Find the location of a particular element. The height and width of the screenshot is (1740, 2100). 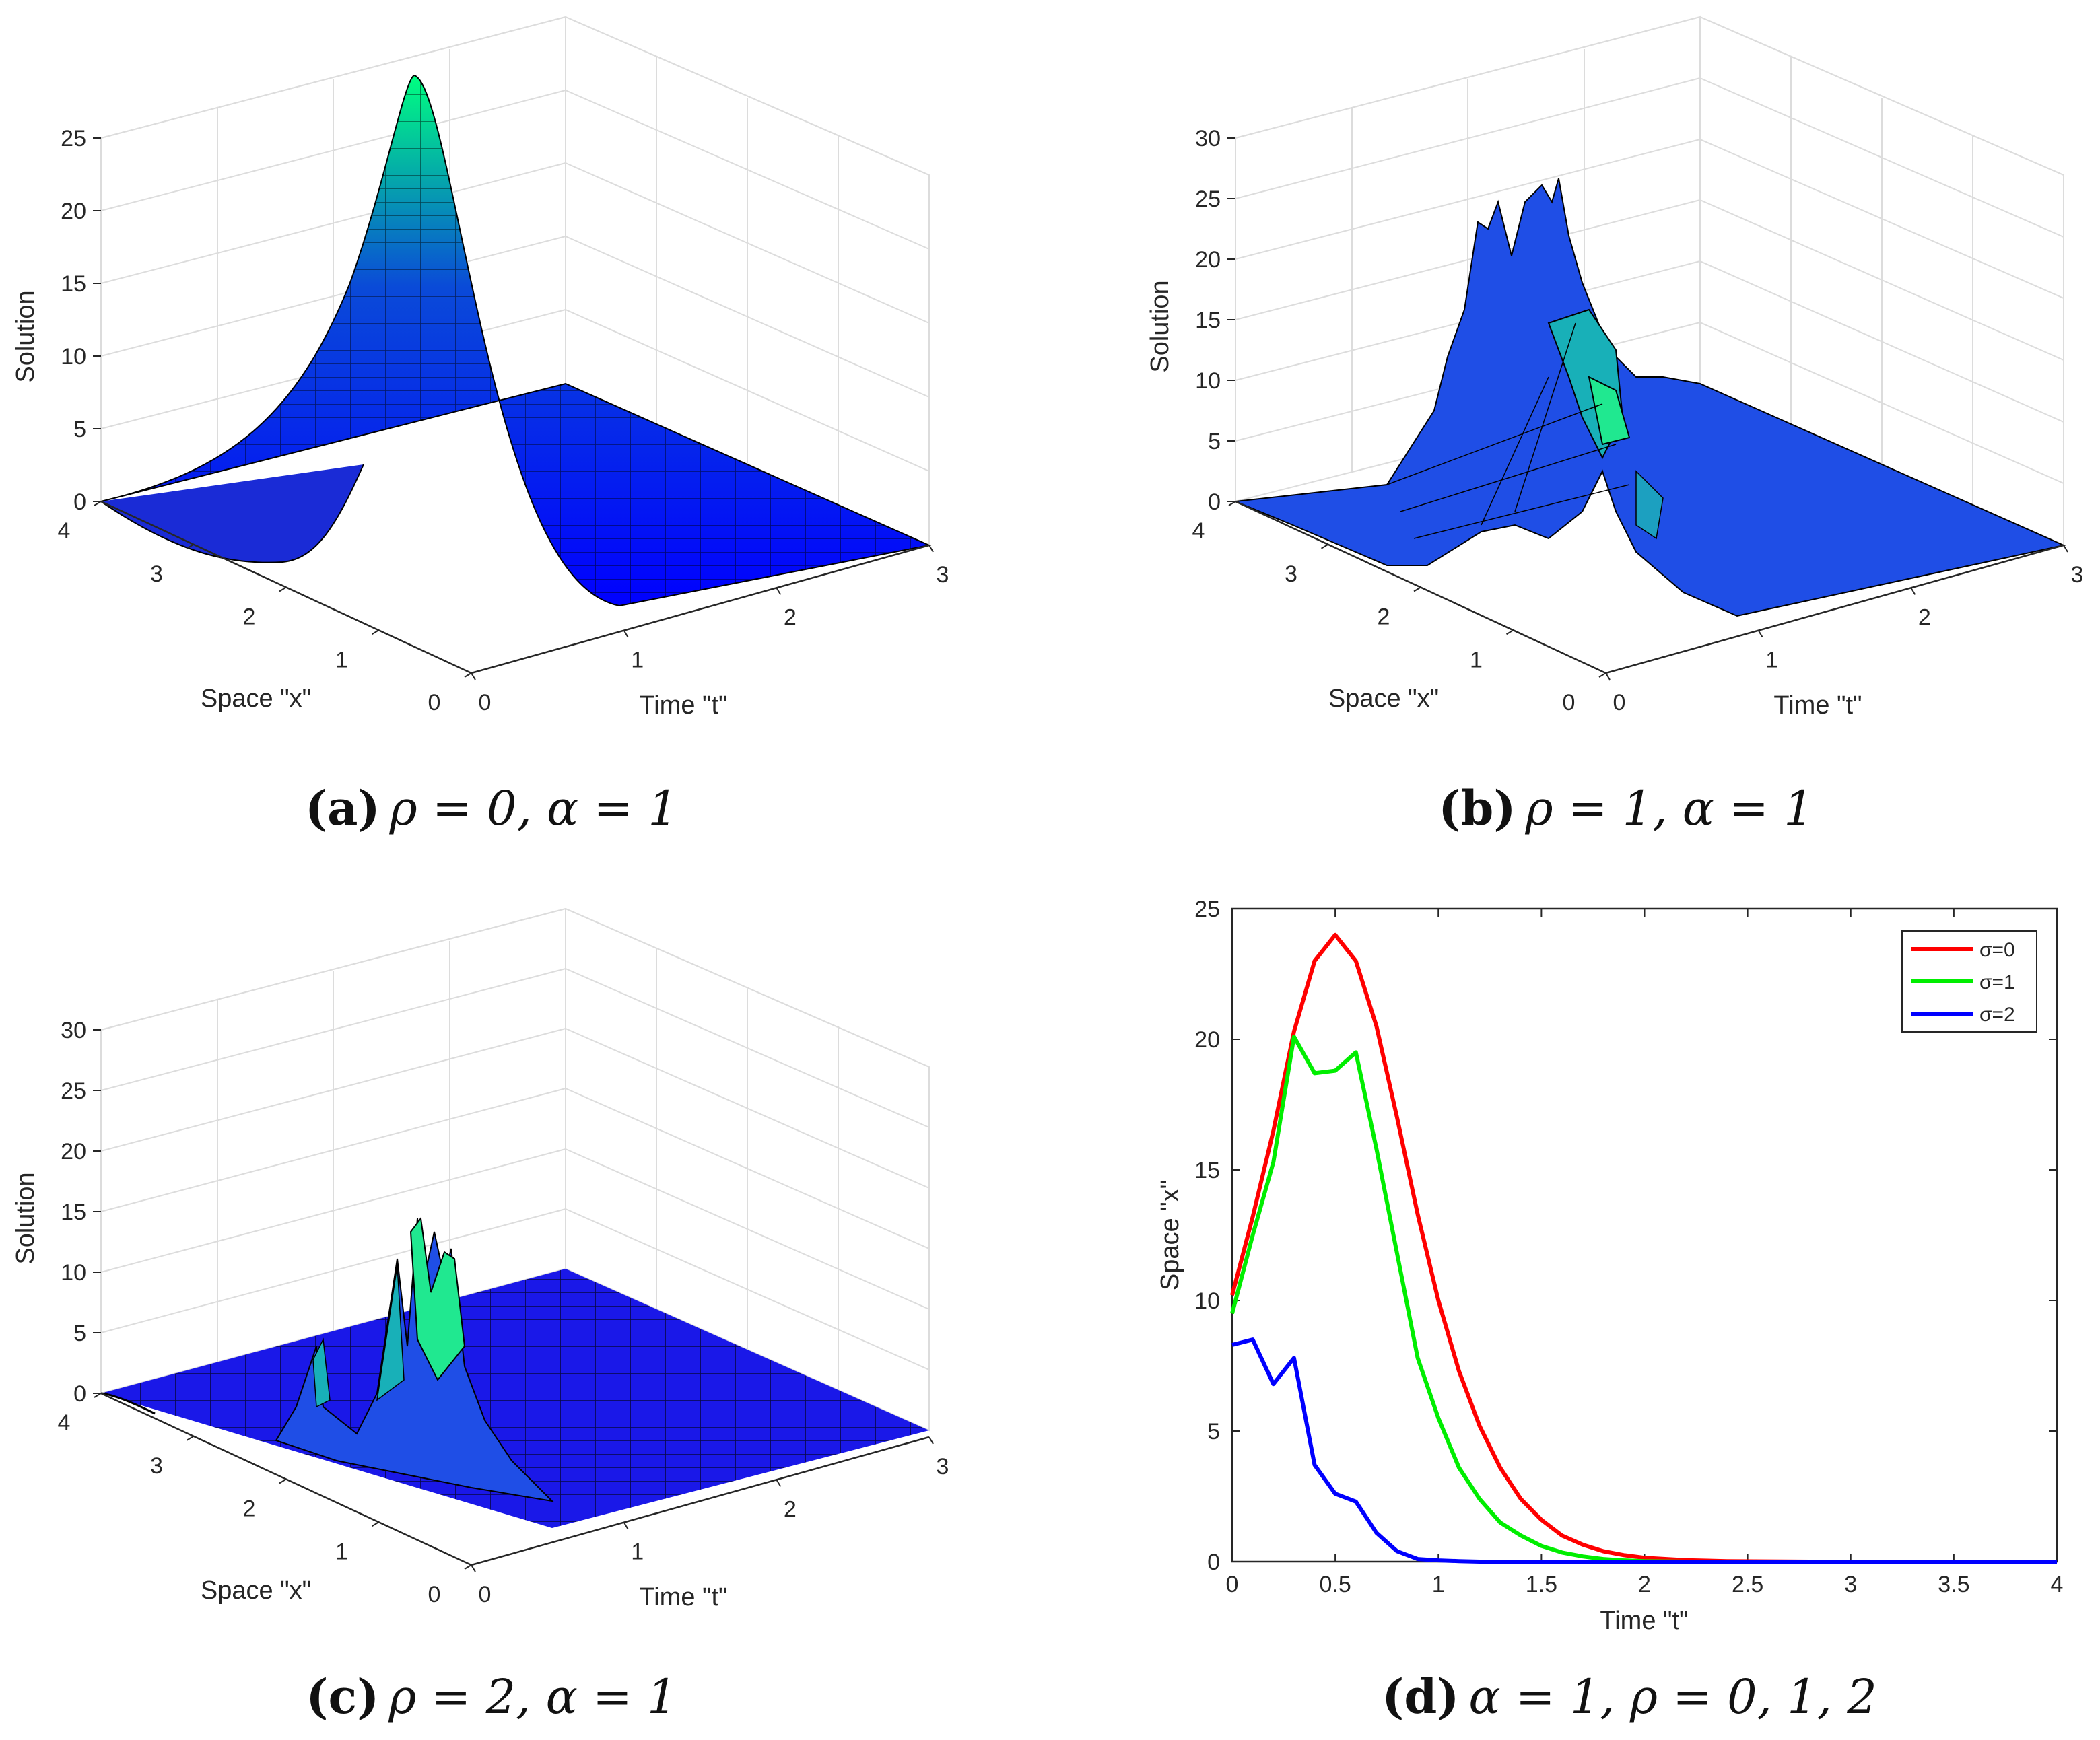

caption-b: (b) ρ = 1, α = 1 is located at coordinates (1626, 808).